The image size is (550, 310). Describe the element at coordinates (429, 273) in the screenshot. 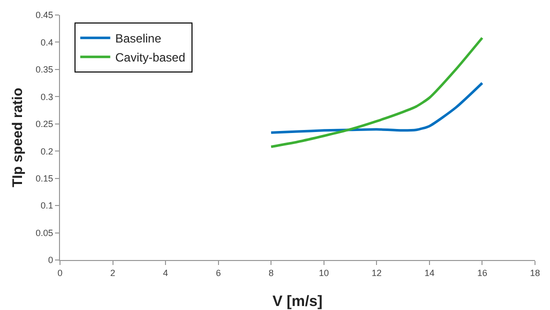

I see `x-tick-label: 14` at that location.